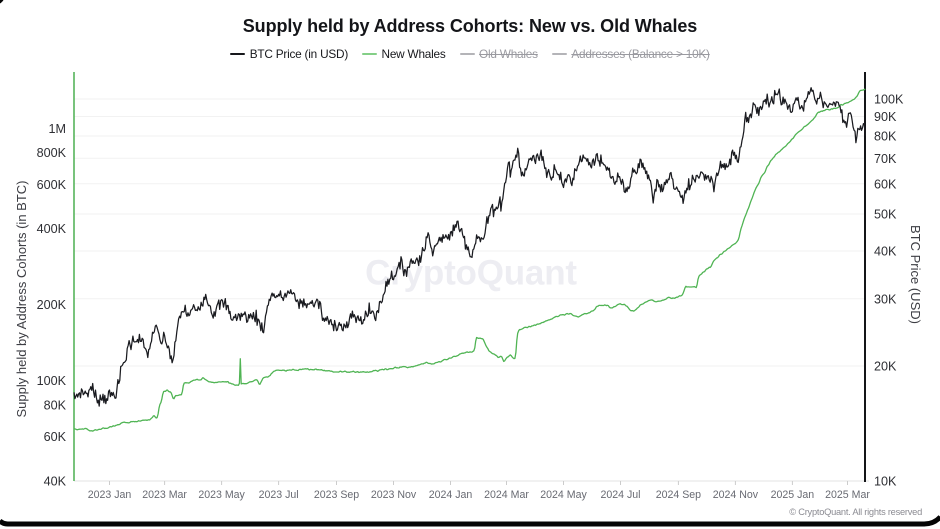  Describe the element at coordinates (52, 229) in the screenshot. I see `svg-text: 400K` at that location.